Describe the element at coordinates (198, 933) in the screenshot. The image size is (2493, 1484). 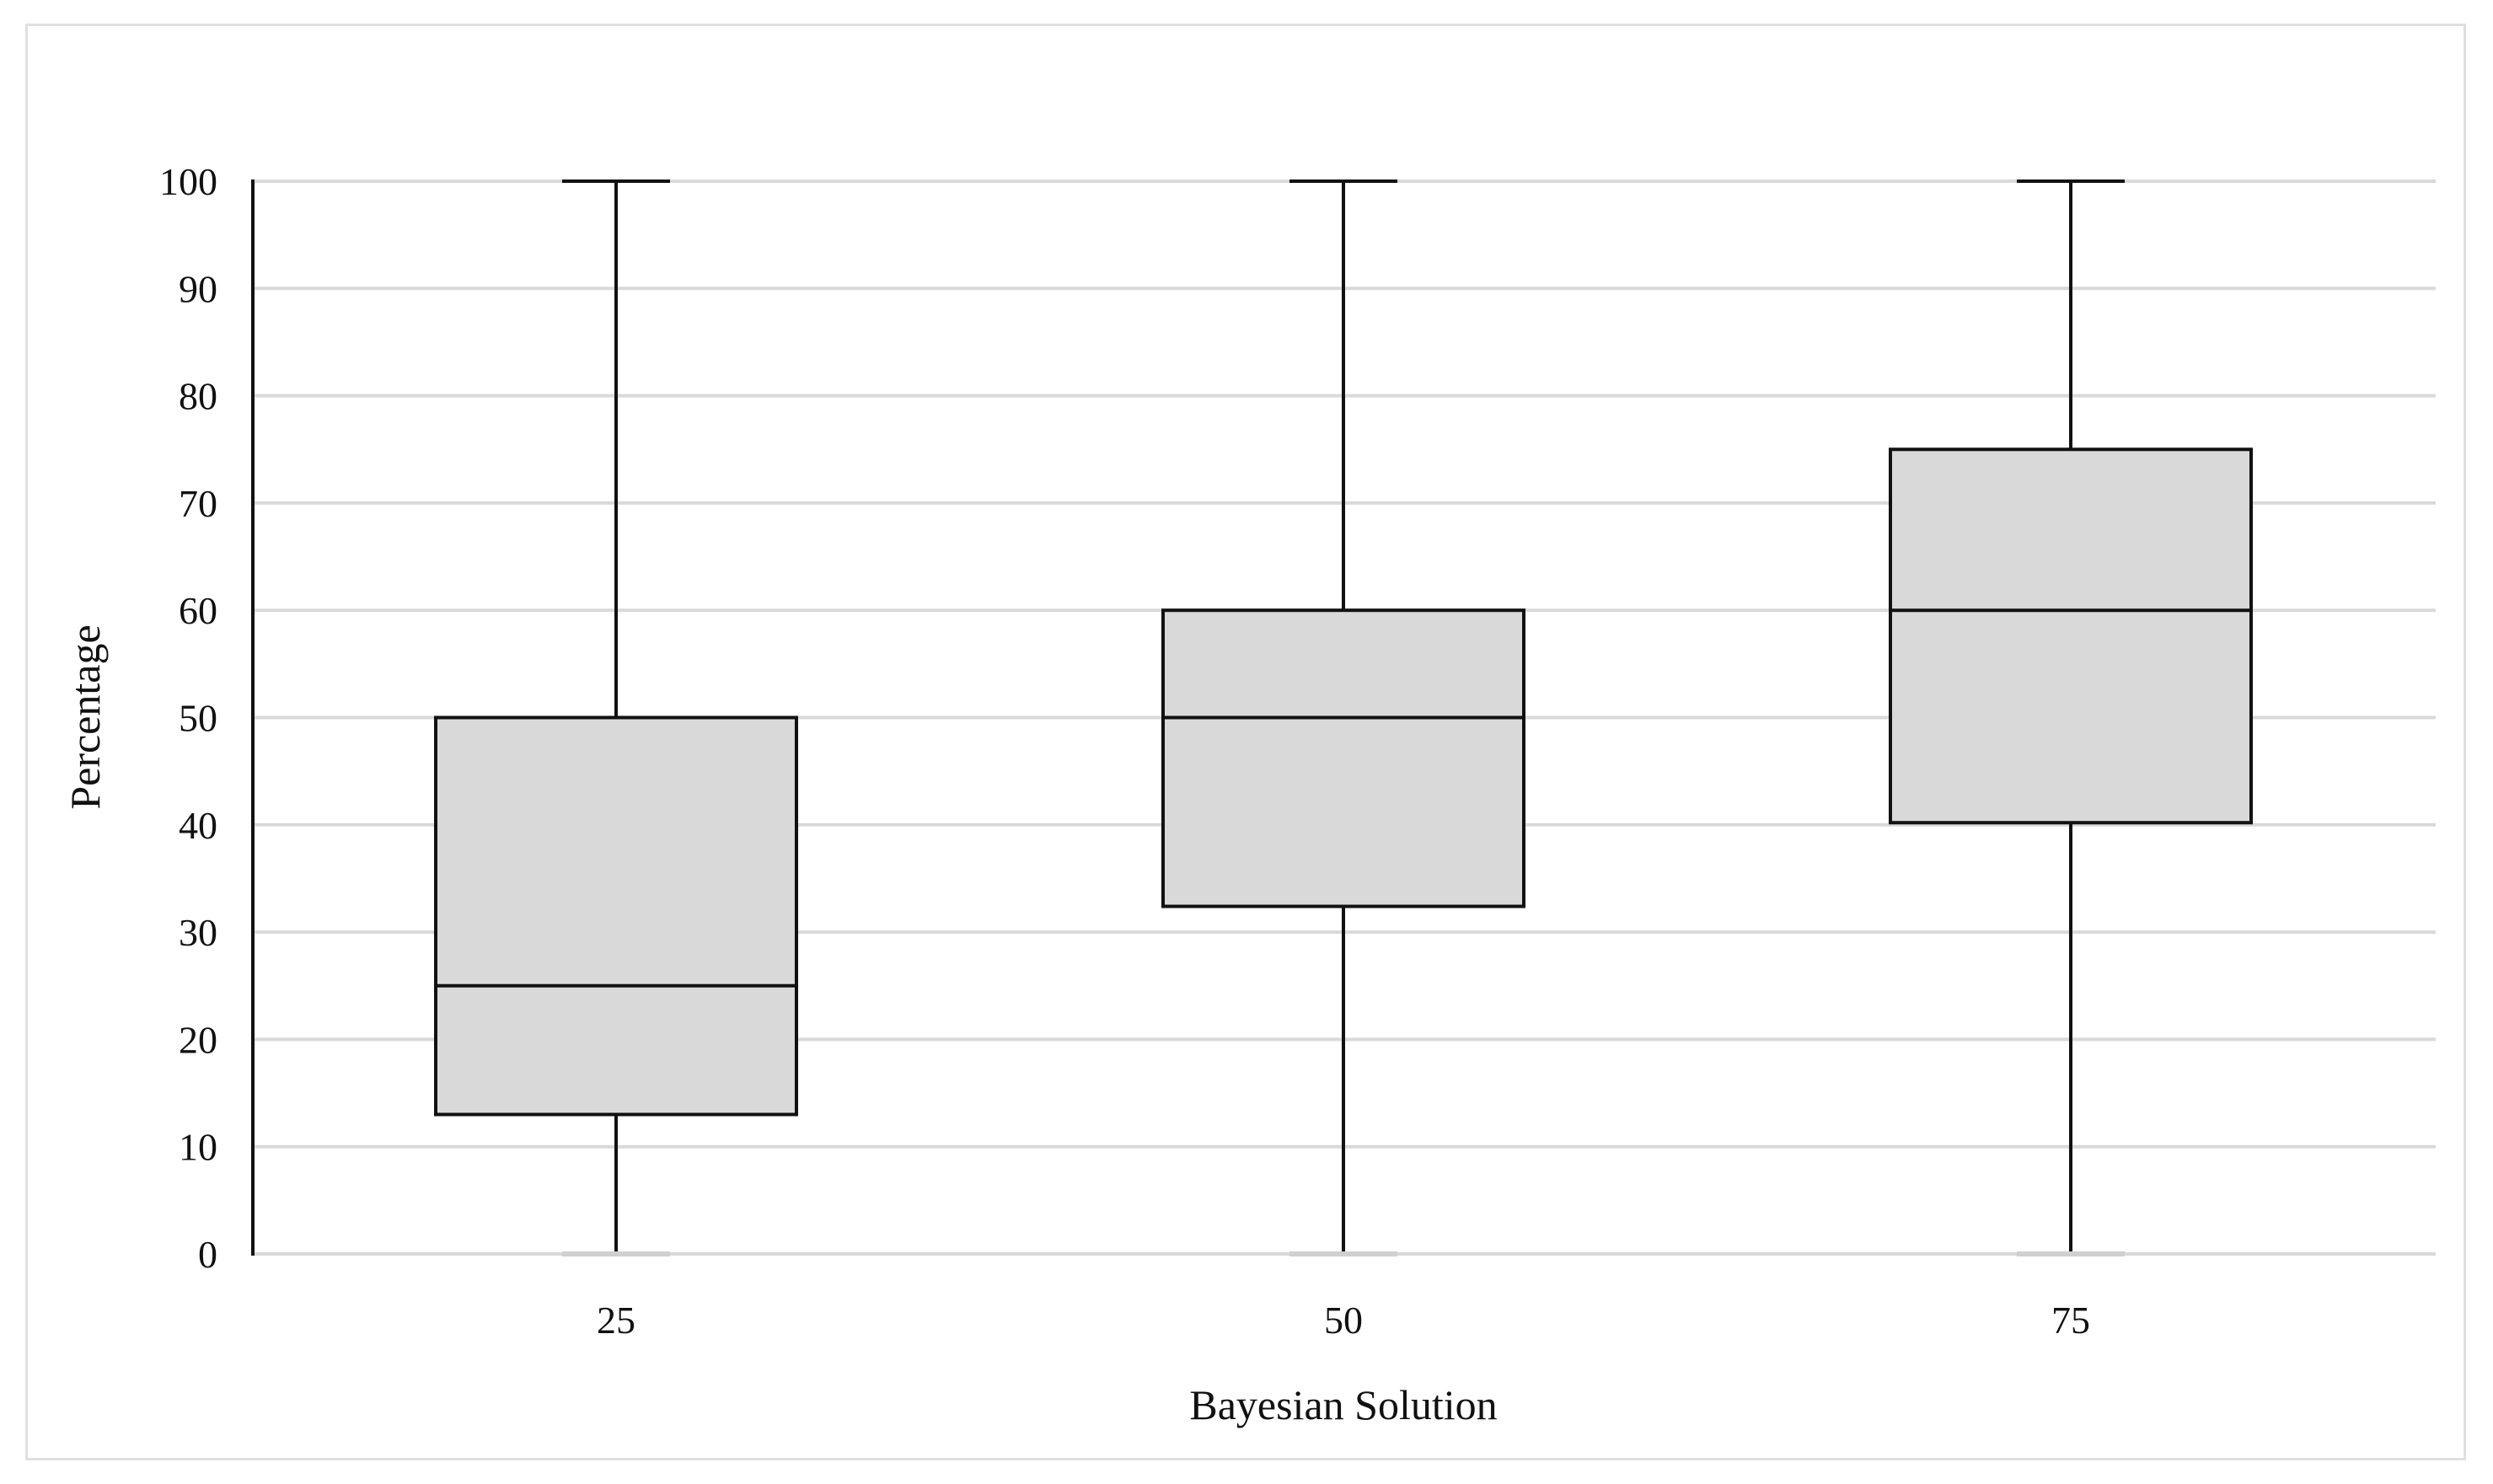
I see `y-tick-label: 30` at that location.